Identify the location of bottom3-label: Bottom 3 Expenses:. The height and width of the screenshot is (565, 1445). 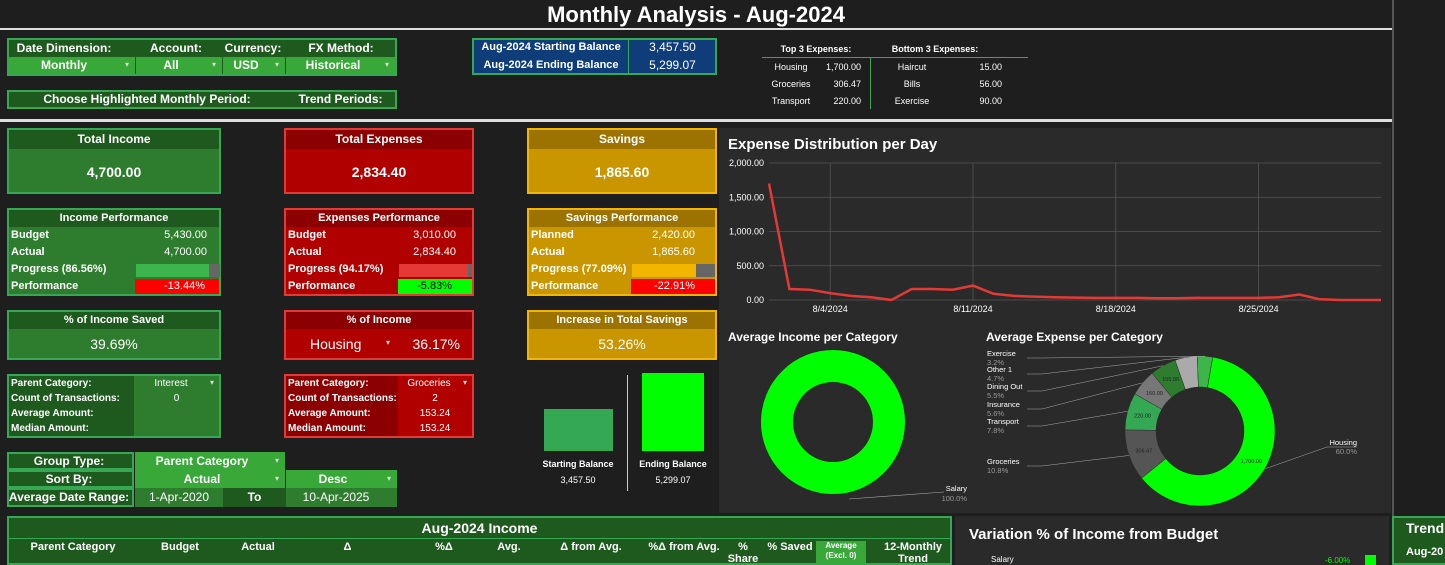
(935, 49).